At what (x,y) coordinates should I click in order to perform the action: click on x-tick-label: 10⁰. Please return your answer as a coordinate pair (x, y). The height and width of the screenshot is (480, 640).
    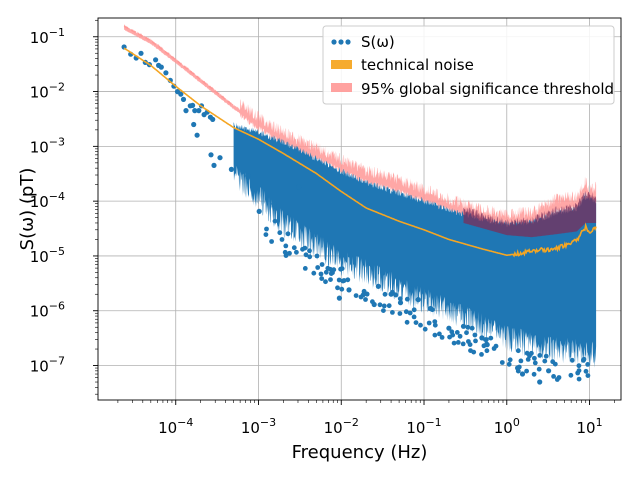
    Looking at the image, I should click on (507, 426).